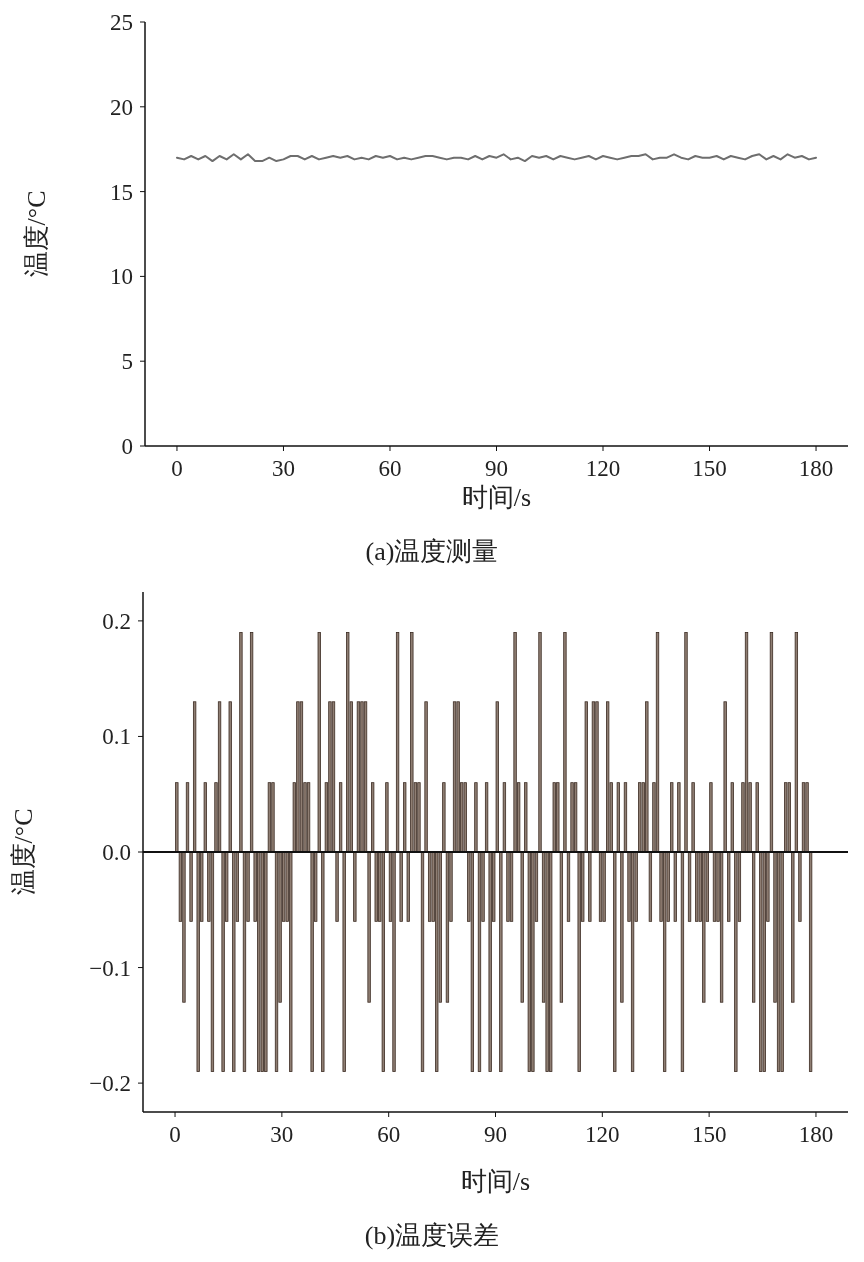  Describe the element at coordinates (432, 551) in the screenshot. I see `text: (a)温度测量` at that location.